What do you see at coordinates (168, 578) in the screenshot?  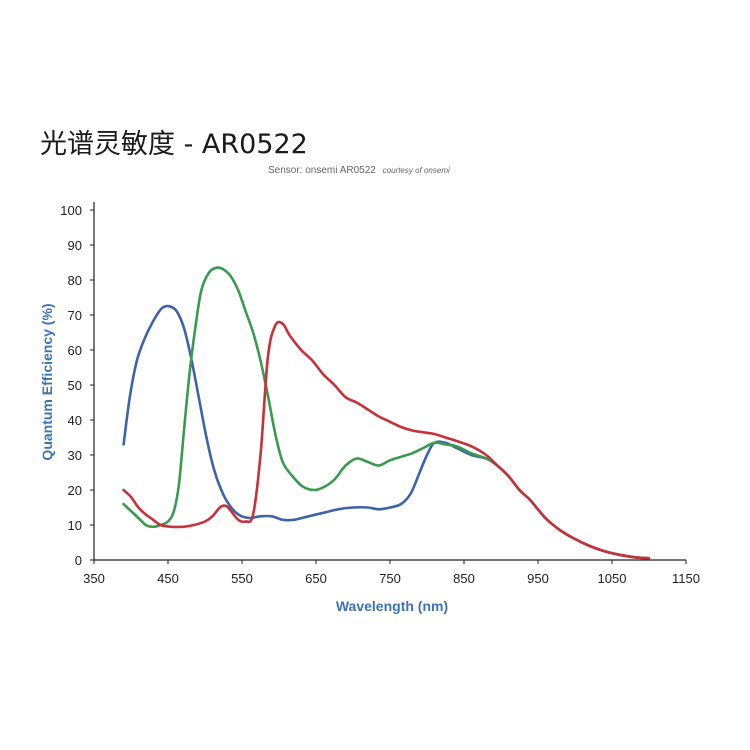 I see `x-tick-label: 450` at bounding box center [168, 578].